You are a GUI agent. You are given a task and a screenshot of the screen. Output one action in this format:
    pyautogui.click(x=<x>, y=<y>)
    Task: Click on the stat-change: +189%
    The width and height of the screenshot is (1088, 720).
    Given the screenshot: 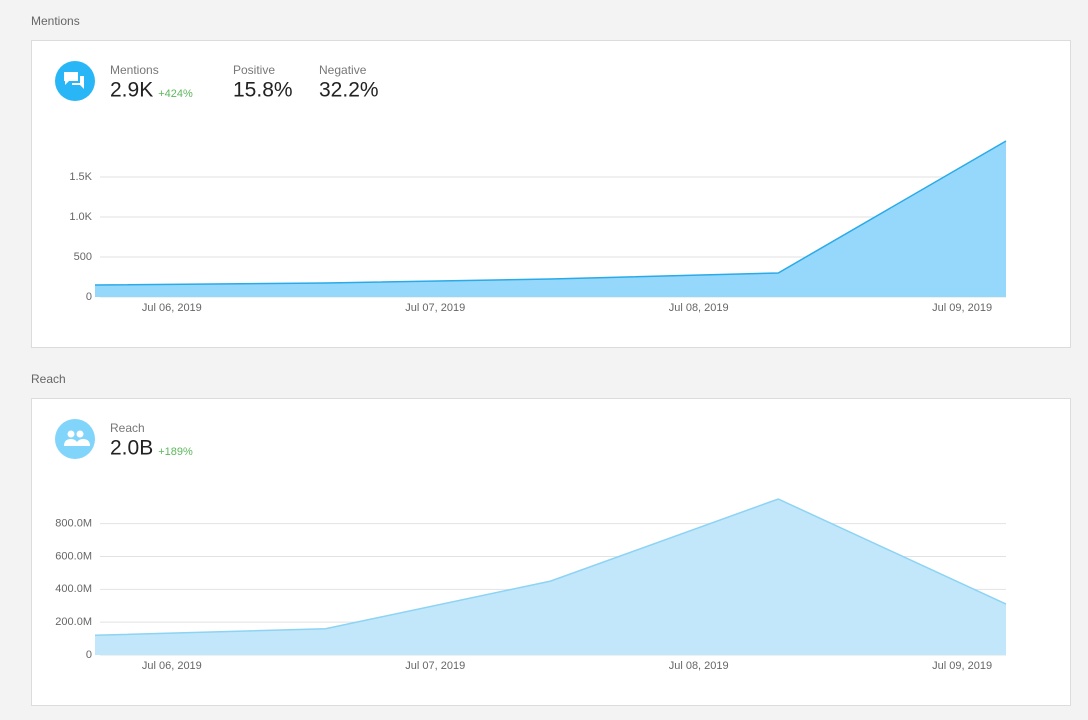 What is the action you would take?
    pyautogui.click(x=175, y=452)
    